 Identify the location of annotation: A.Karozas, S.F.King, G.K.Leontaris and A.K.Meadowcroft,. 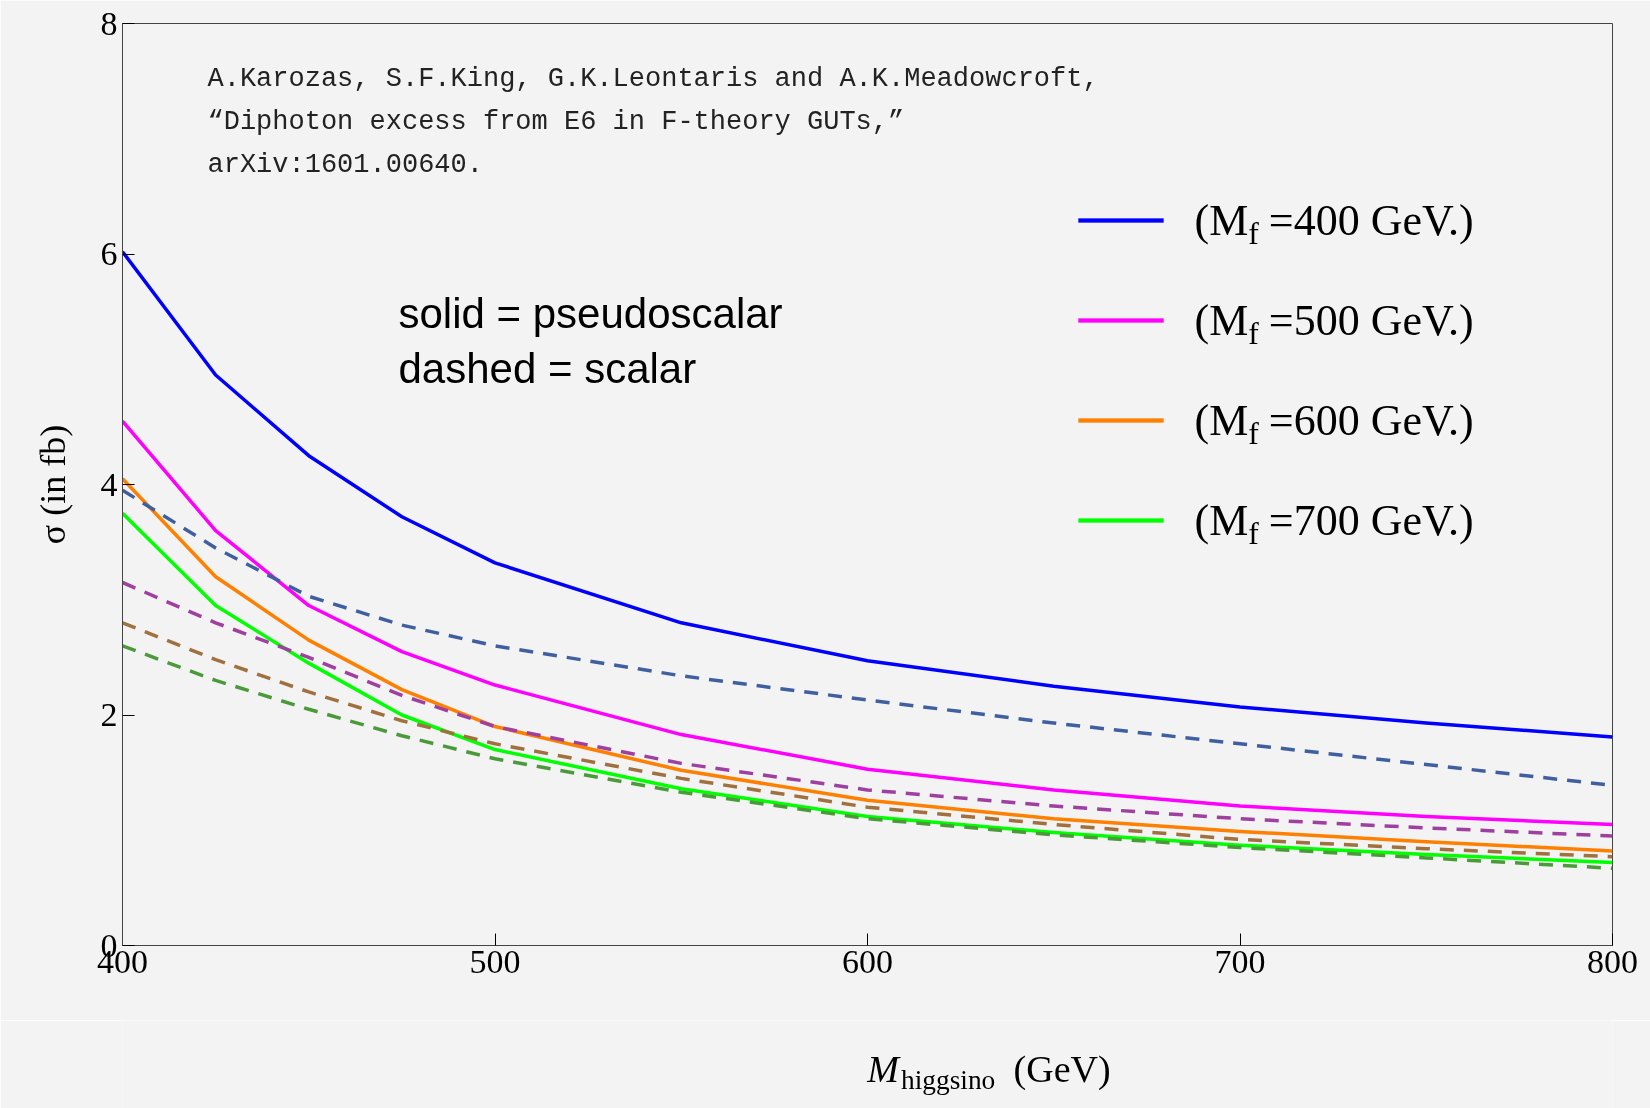
(653, 78).